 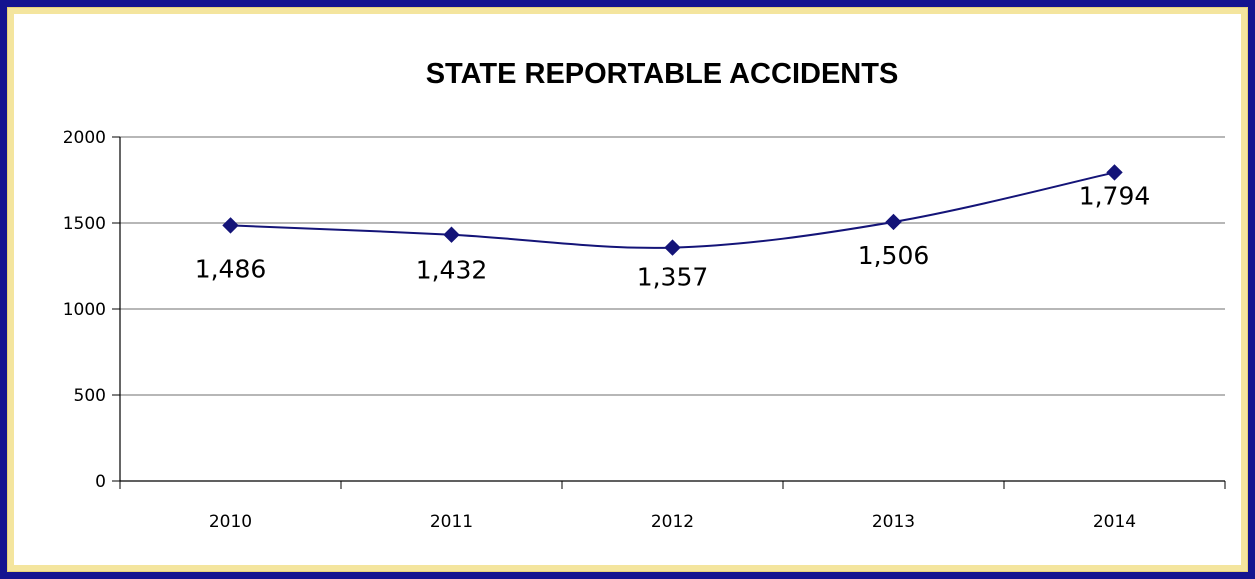 I want to click on series-line, so click(x=672, y=210).